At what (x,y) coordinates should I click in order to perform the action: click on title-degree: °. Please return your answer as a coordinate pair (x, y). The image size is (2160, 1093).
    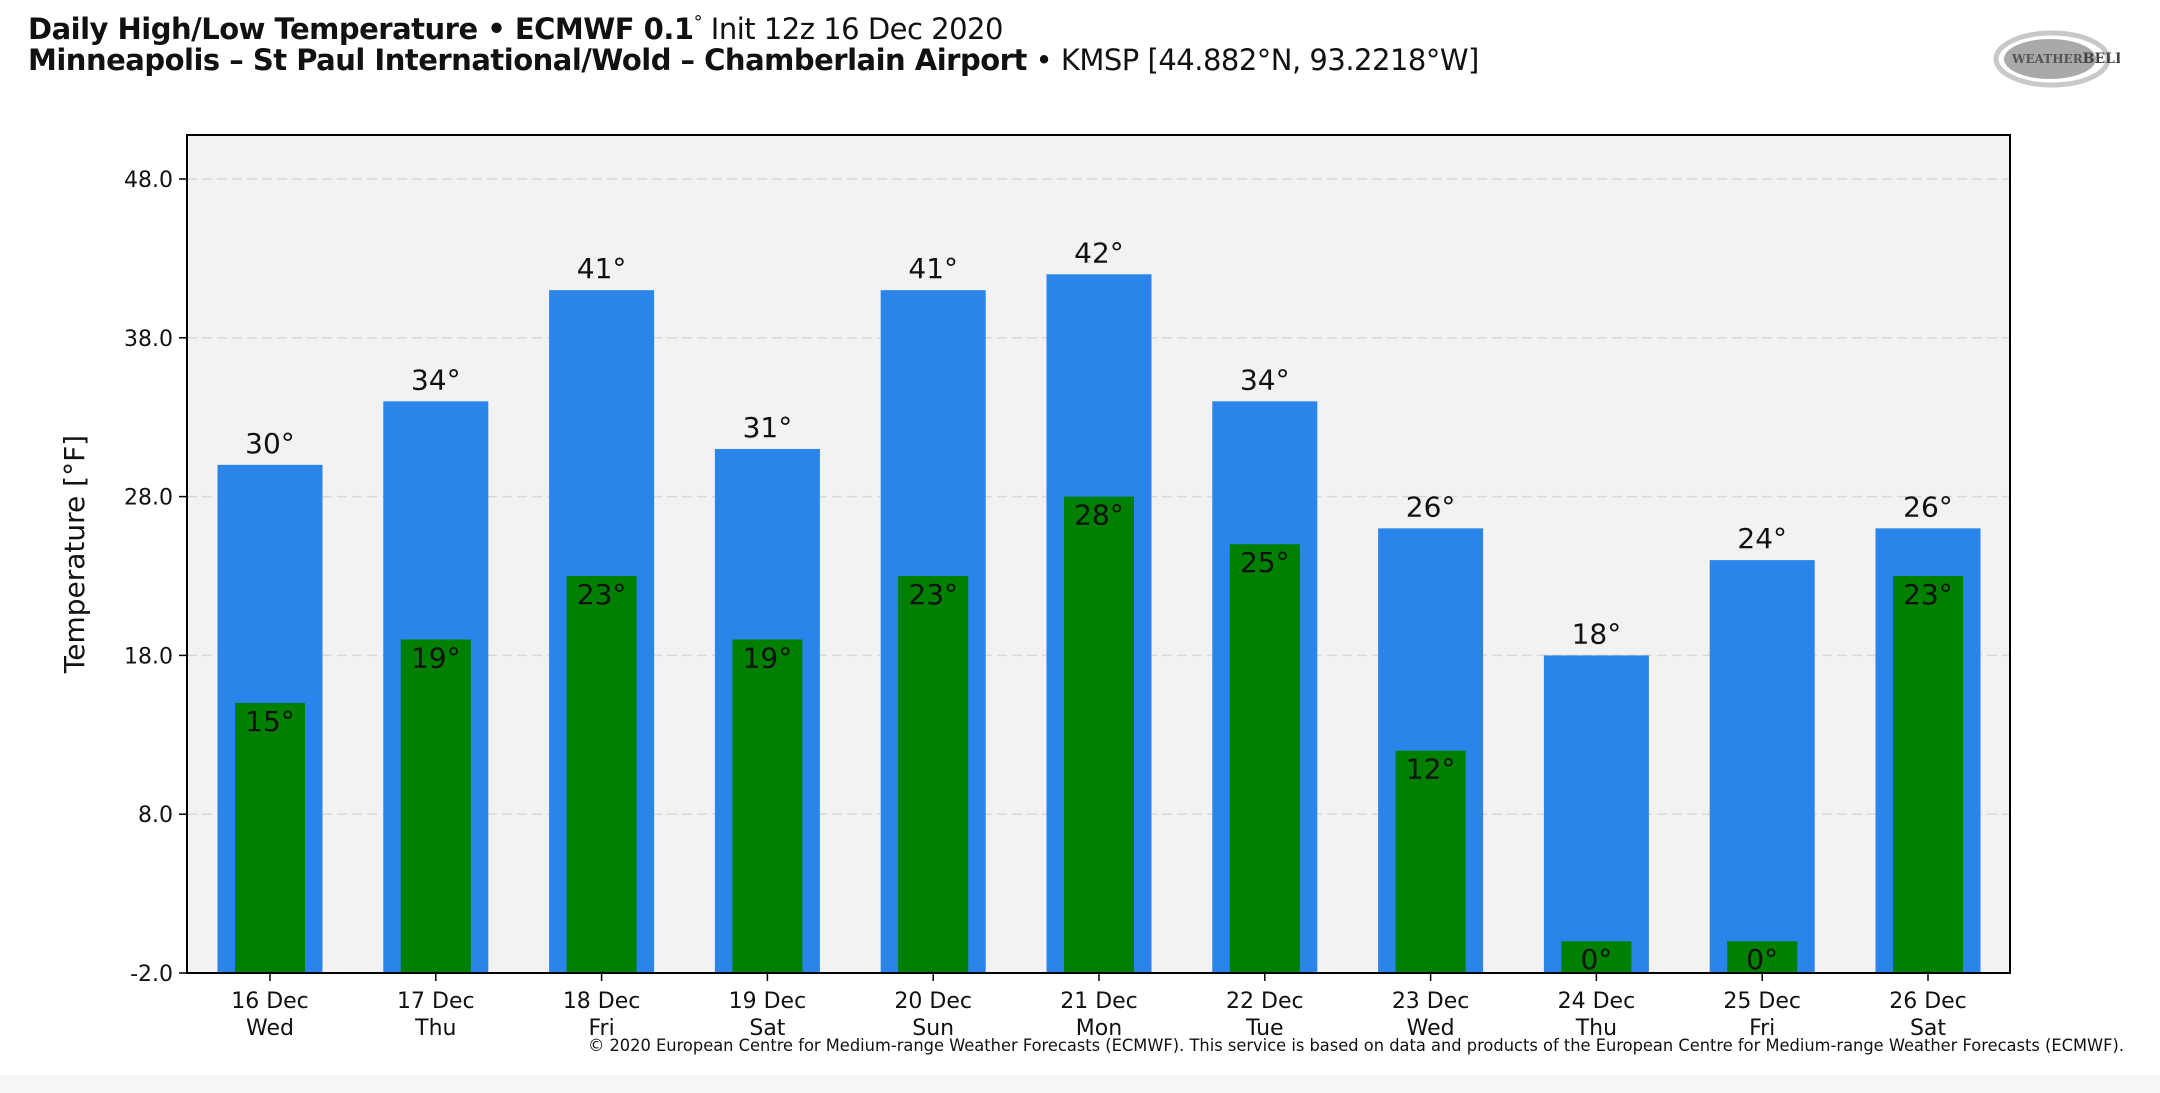
    Looking at the image, I should click on (698, 22).